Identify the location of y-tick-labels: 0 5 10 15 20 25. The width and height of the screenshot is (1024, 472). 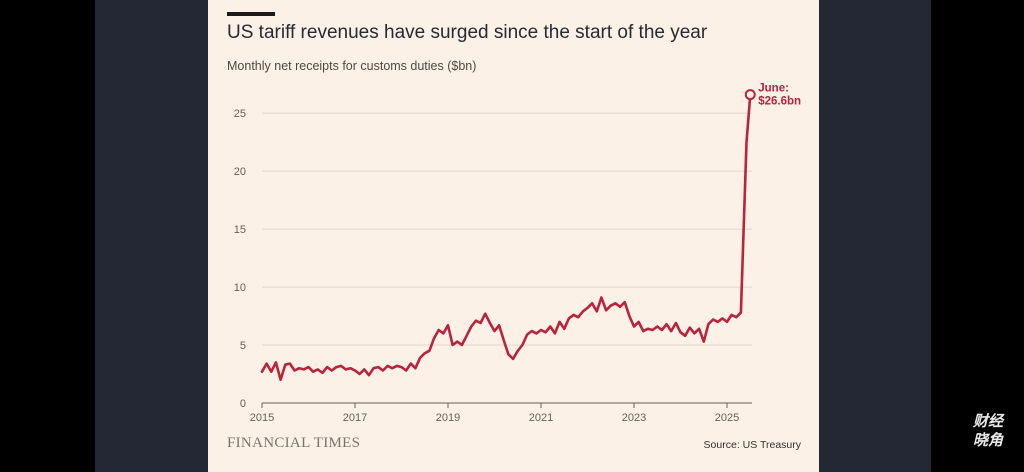
(240, 259).